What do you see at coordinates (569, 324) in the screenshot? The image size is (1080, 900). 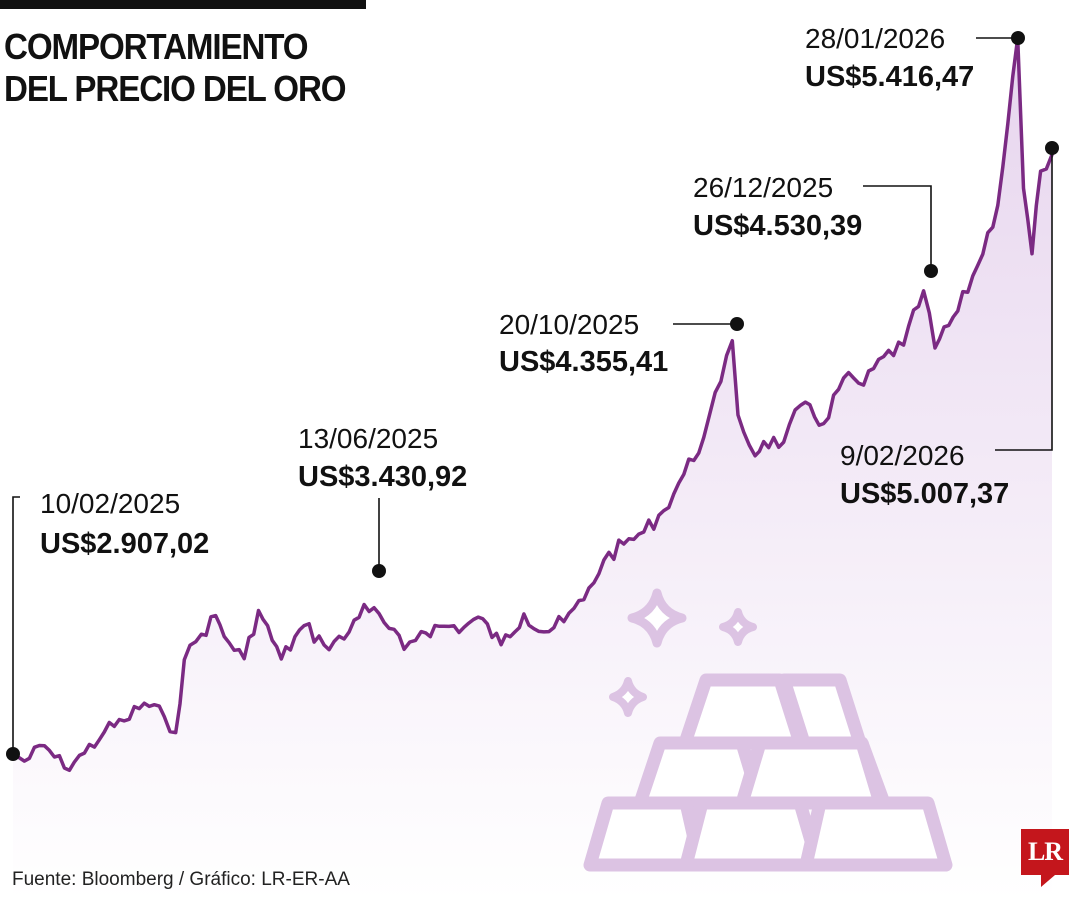 I see `annotation-date: 20/10/2025` at bounding box center [569, 324].